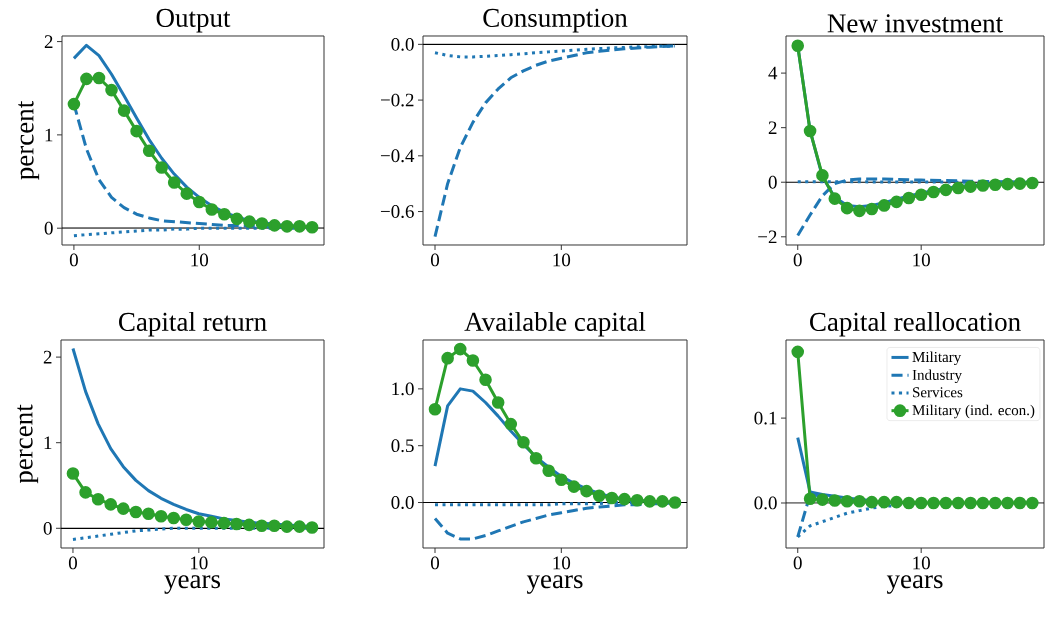 Image resolution: width=1046 pixels, height=617 pixels. Describe the element at coordinates (765, 418) in the screenshot. I see `y-tick-label: 0.1` at that location.